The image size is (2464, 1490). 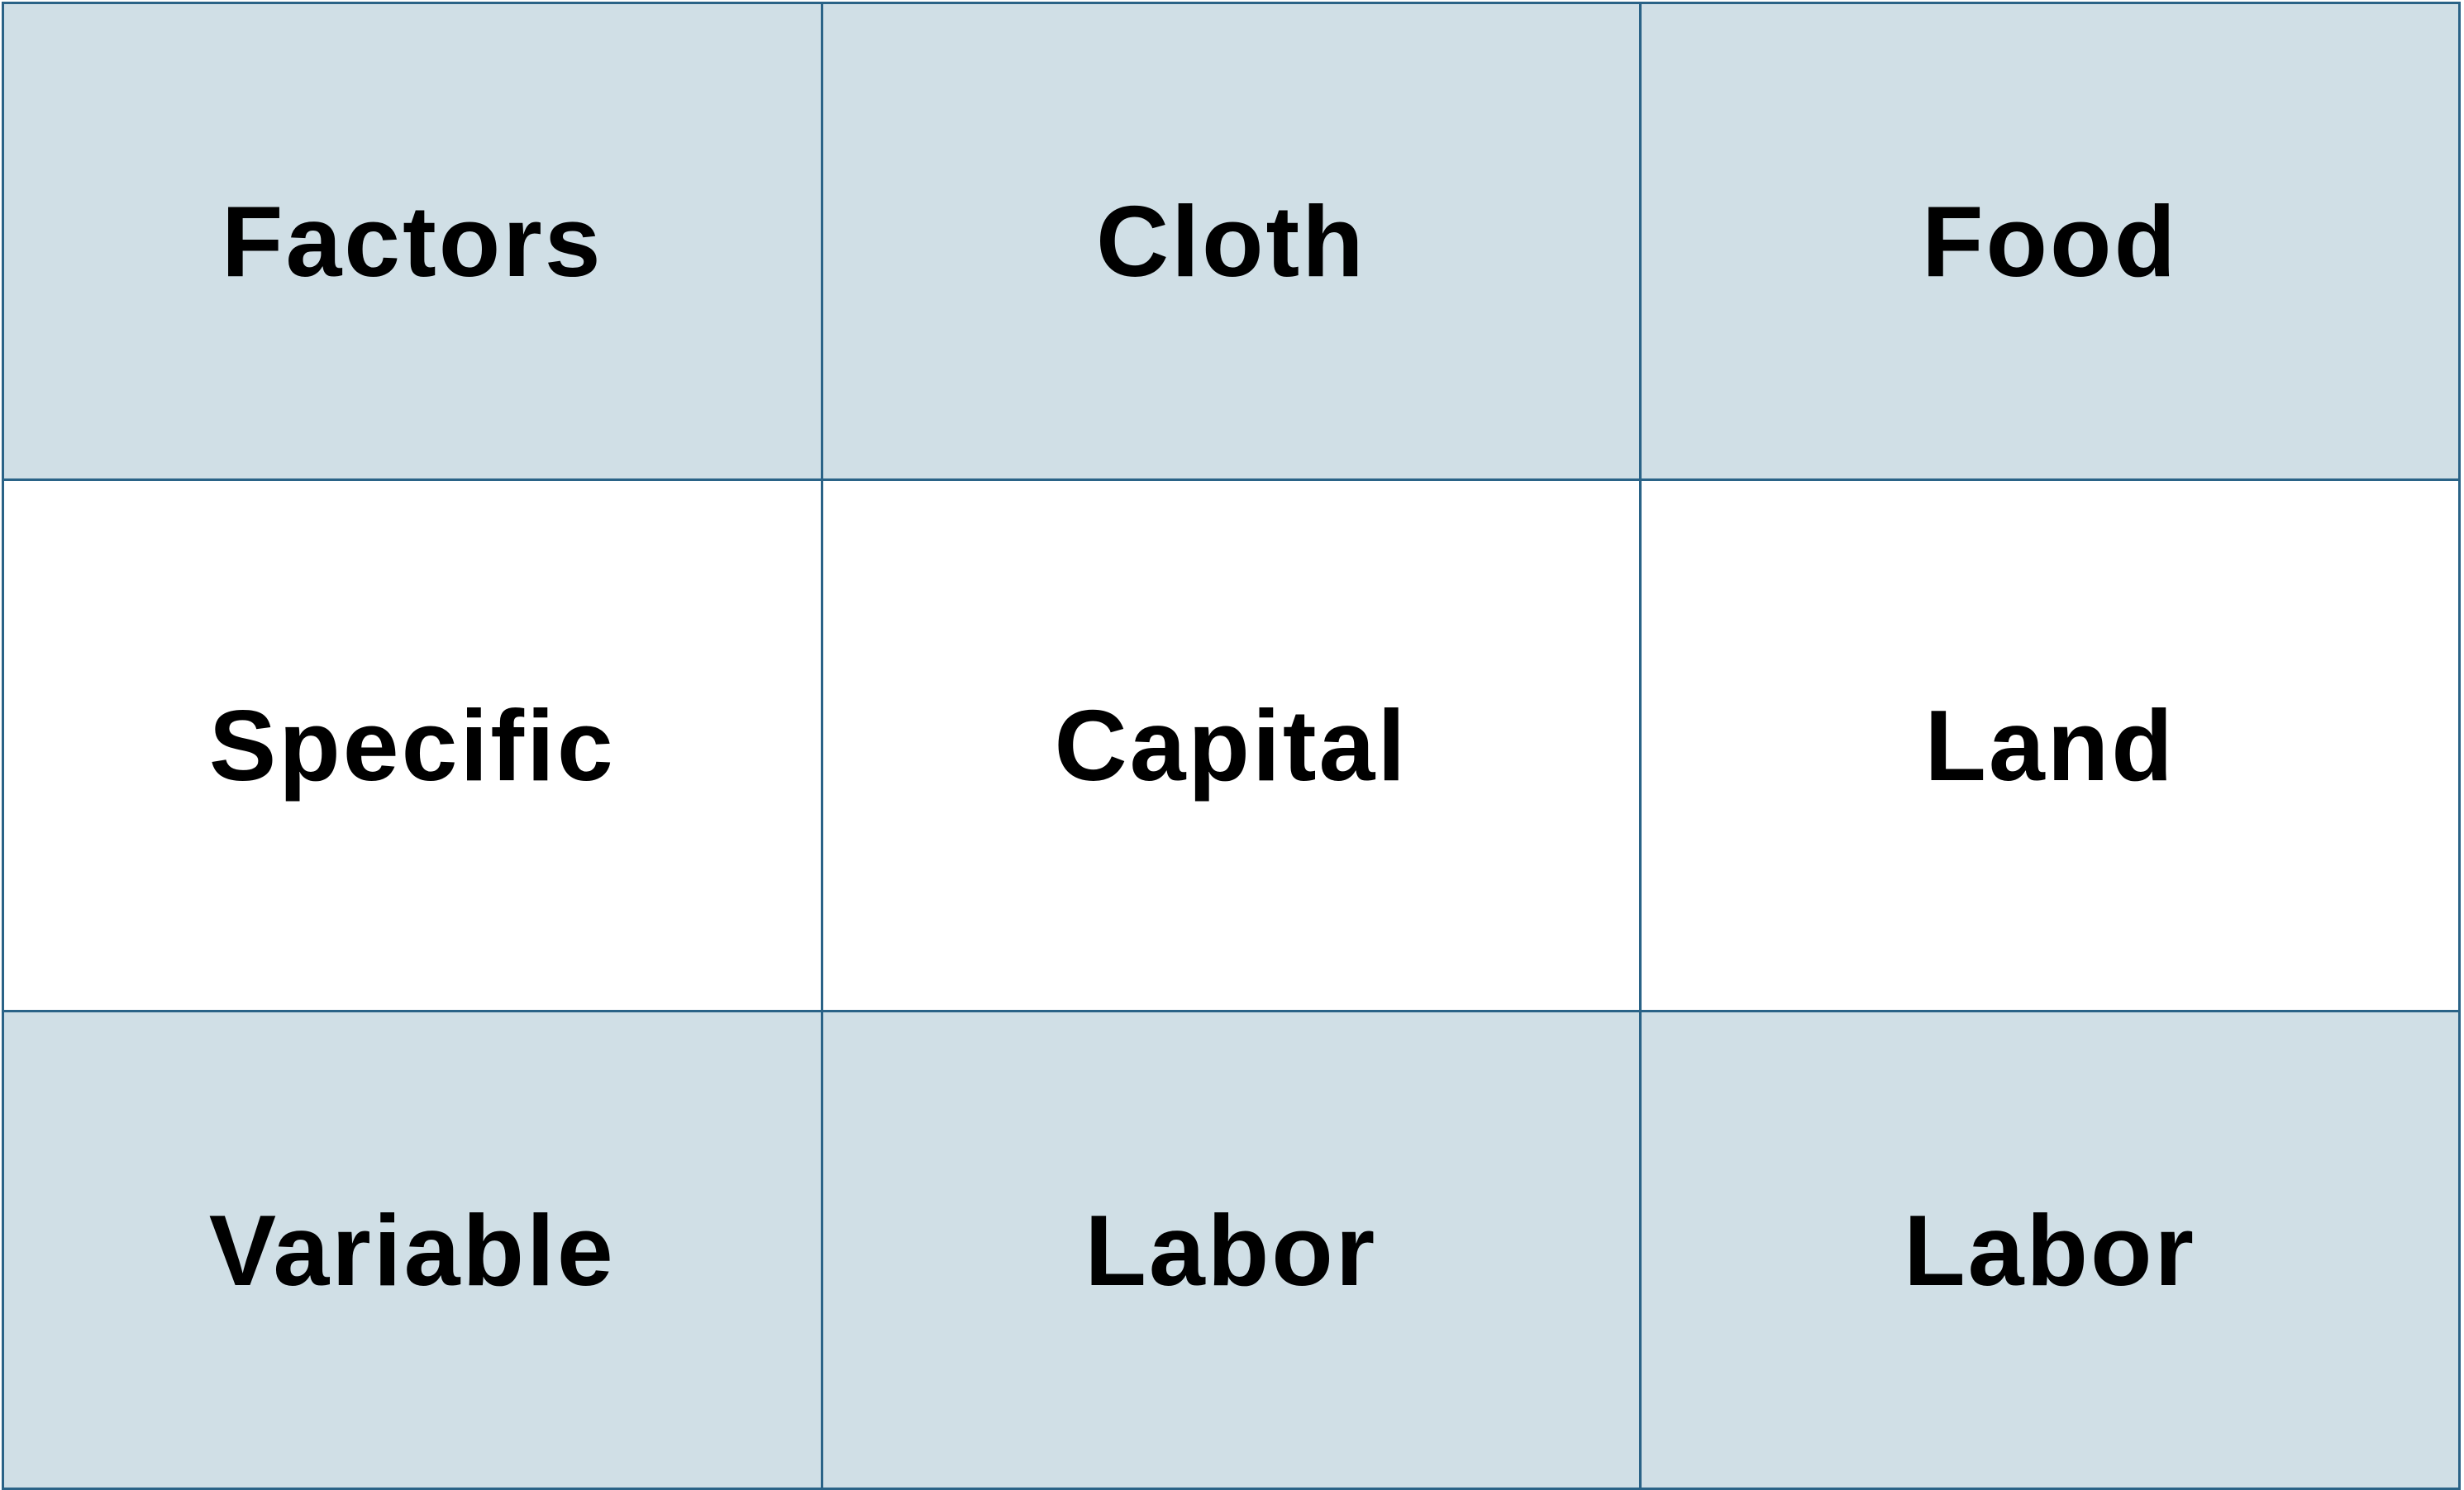 What do you see at coordinates (412, 1250) in the screenshot?
I see `row-label-variable: Variable` at bounding box center [412, 1250].